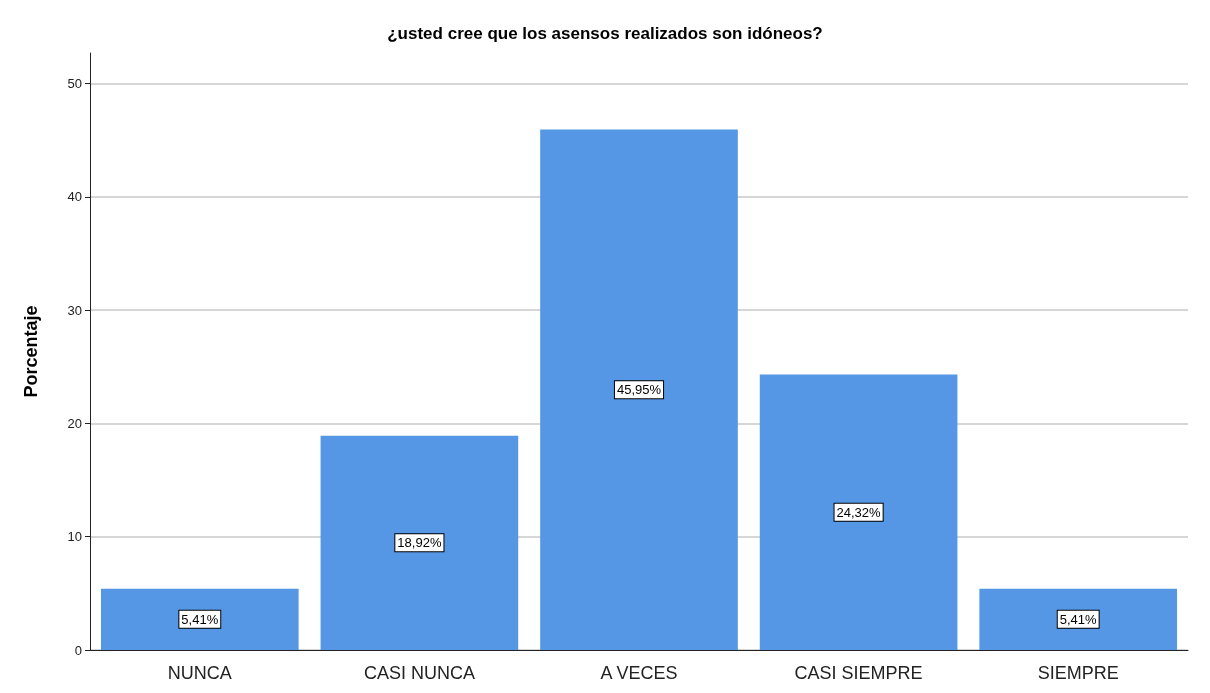  Describe the element at coordinates (858, 673) in the screenshot. I see `x-tick-label: CASI SIEMPRE` at that location.